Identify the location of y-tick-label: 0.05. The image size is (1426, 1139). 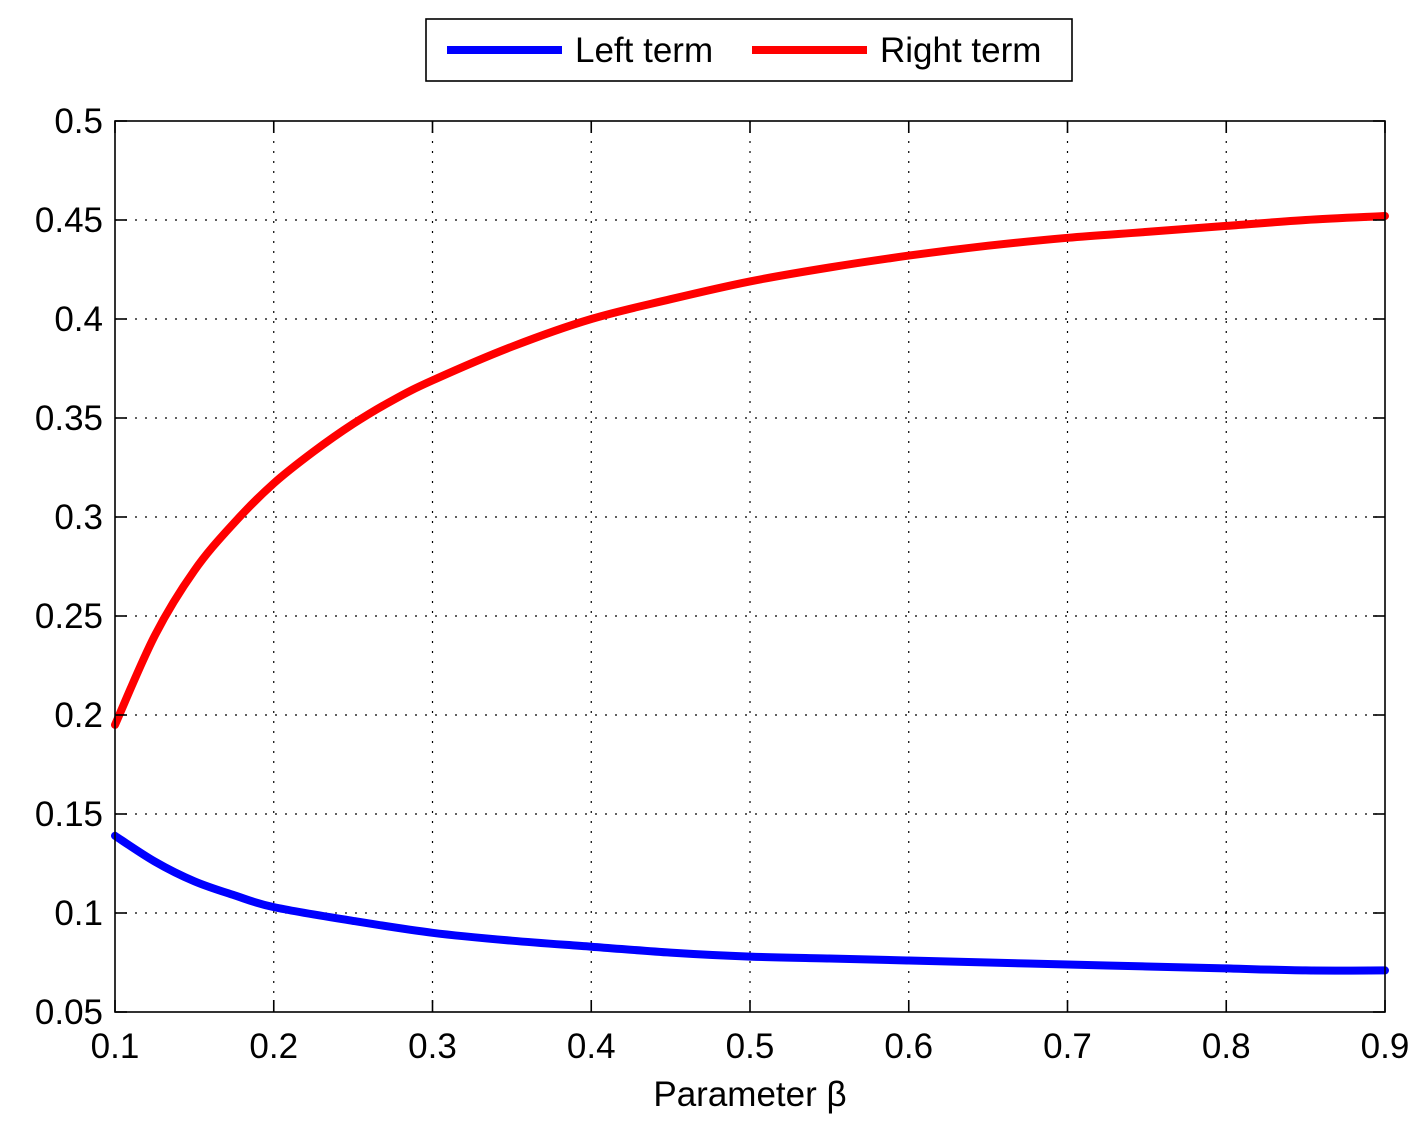
(69, 1012).